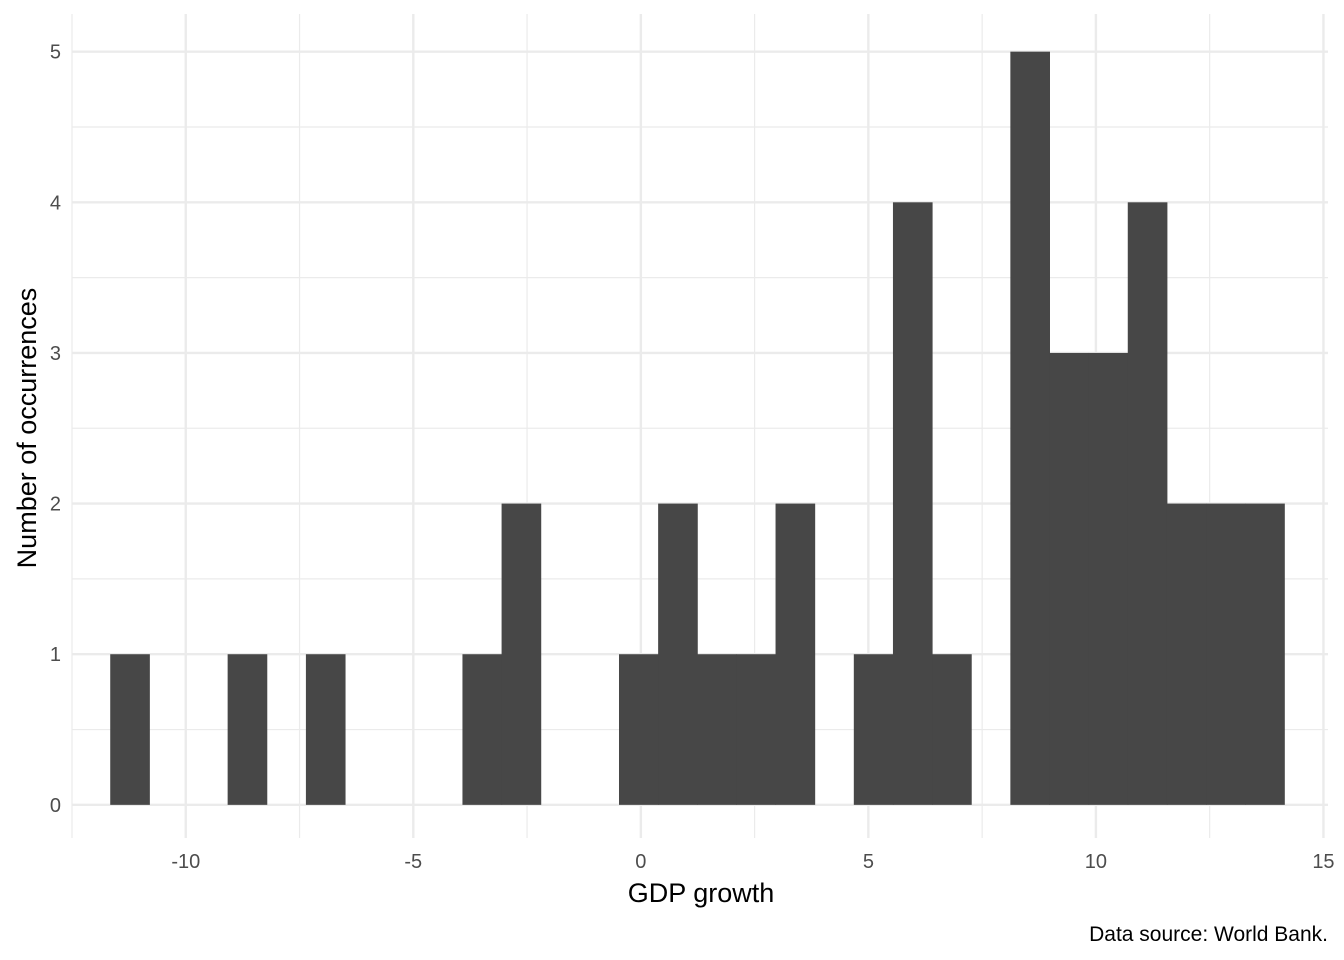 This screenshot has width=1344, height=960. Describe the element at coordinates (868, 862) in the screenshot. I see `x-tick-label: 5` at that location.